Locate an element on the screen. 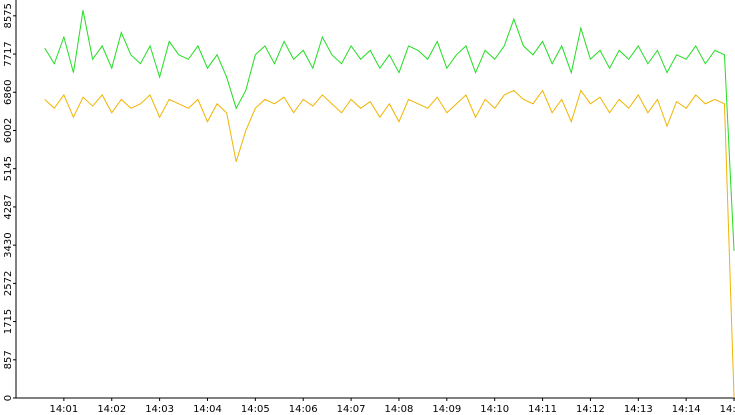 This screenshot has width=735, height=415. x-tick-label: 14:06 is located at coordinates (303, 409).